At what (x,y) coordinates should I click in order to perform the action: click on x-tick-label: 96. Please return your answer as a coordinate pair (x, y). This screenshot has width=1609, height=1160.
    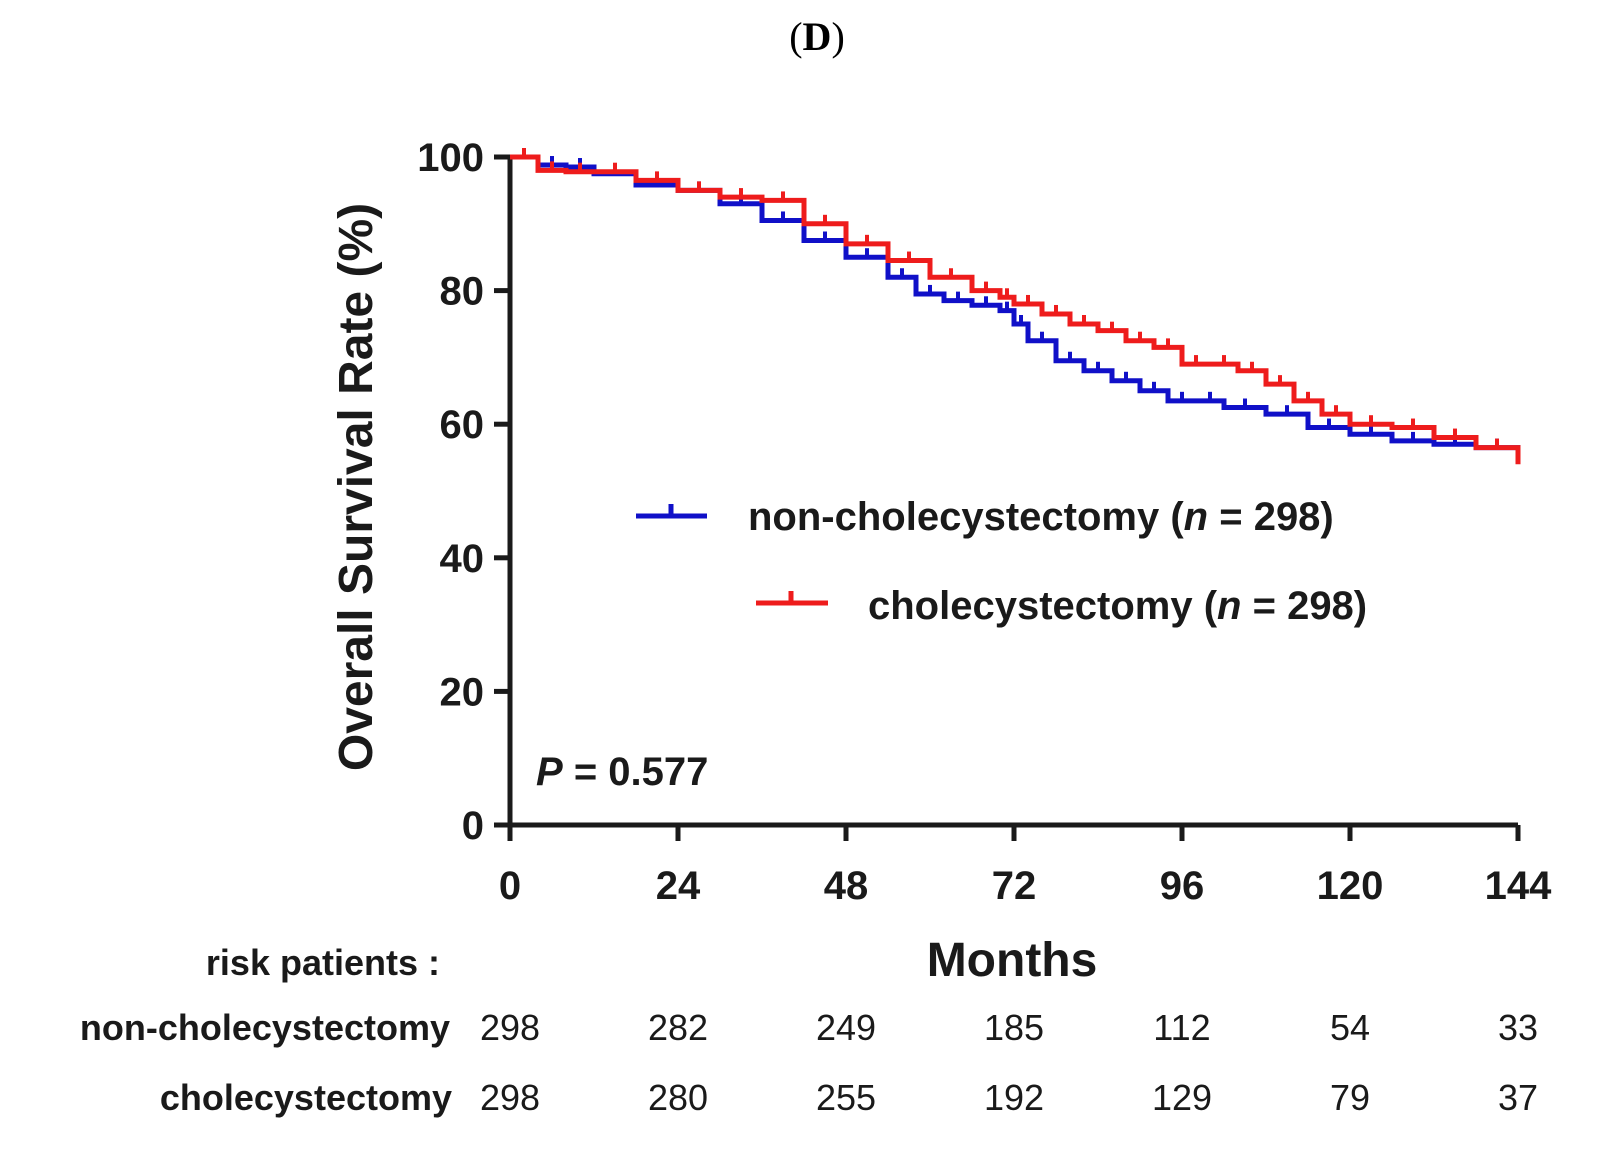
    Looking at the image, I should click on (1182, 886).